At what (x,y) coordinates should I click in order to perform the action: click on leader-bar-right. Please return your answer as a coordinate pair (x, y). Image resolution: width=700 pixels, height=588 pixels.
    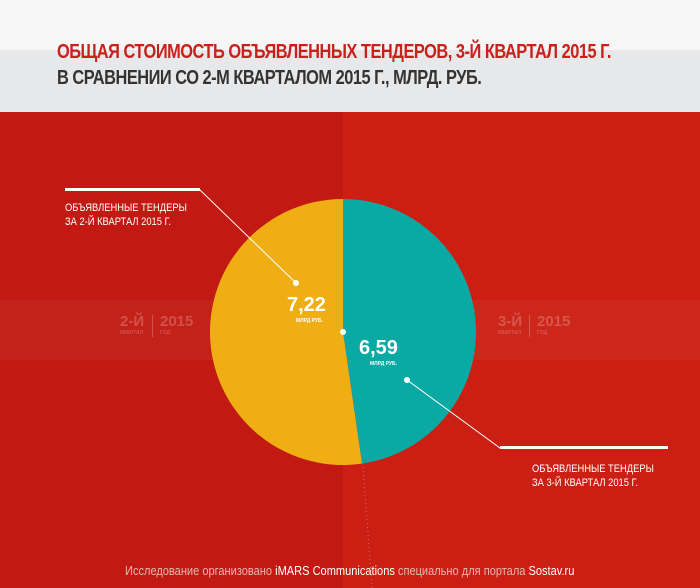
    Looking at the image, I should click on (584, 447).